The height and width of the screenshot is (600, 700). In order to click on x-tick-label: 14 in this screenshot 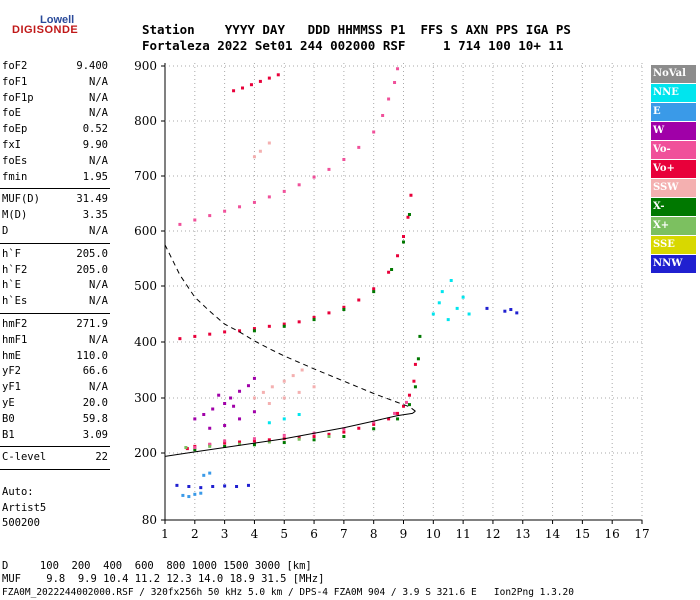, I will do `click(553, 534)`.